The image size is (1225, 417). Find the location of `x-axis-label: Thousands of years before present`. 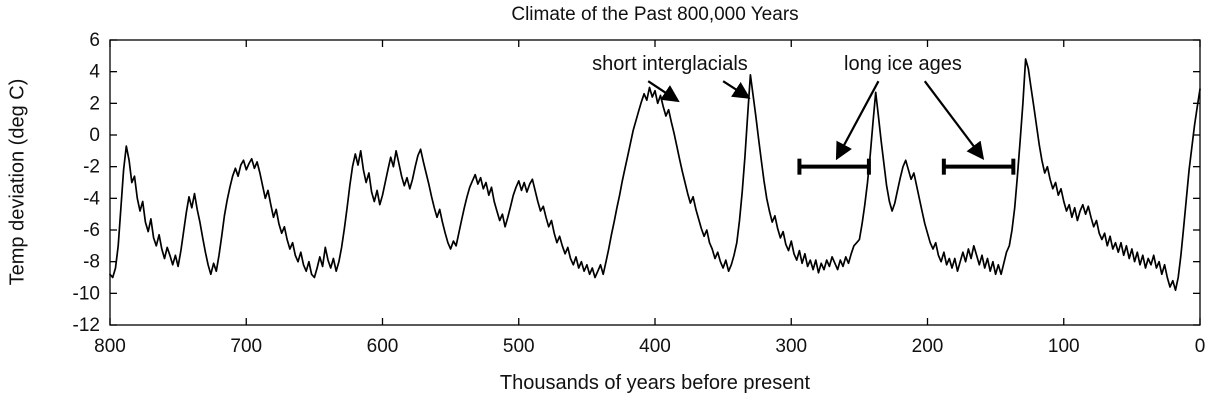

x-axis-label: Thousands of years before present is located at coordinates (655, 383).